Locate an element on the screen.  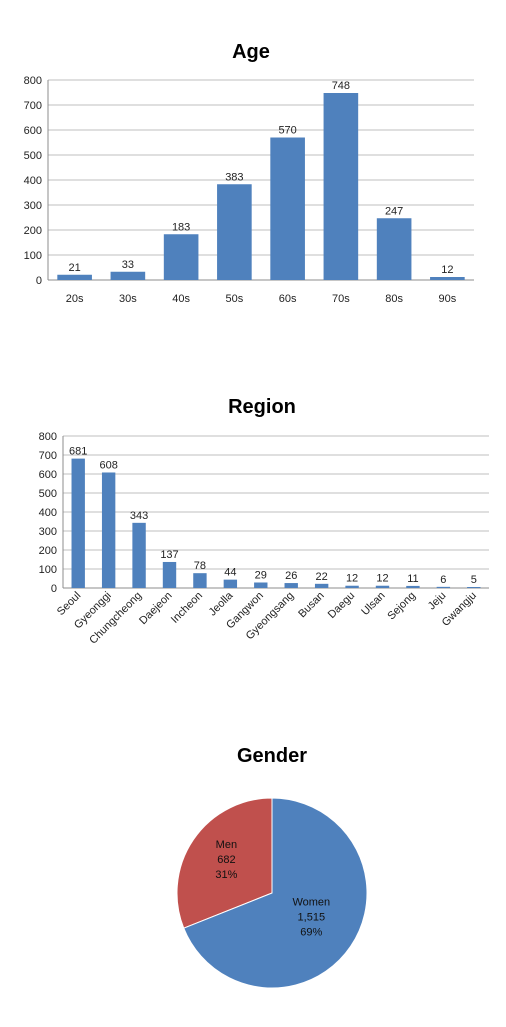
region-x-tick-label: Incheon is located at coordinates (187, 608).